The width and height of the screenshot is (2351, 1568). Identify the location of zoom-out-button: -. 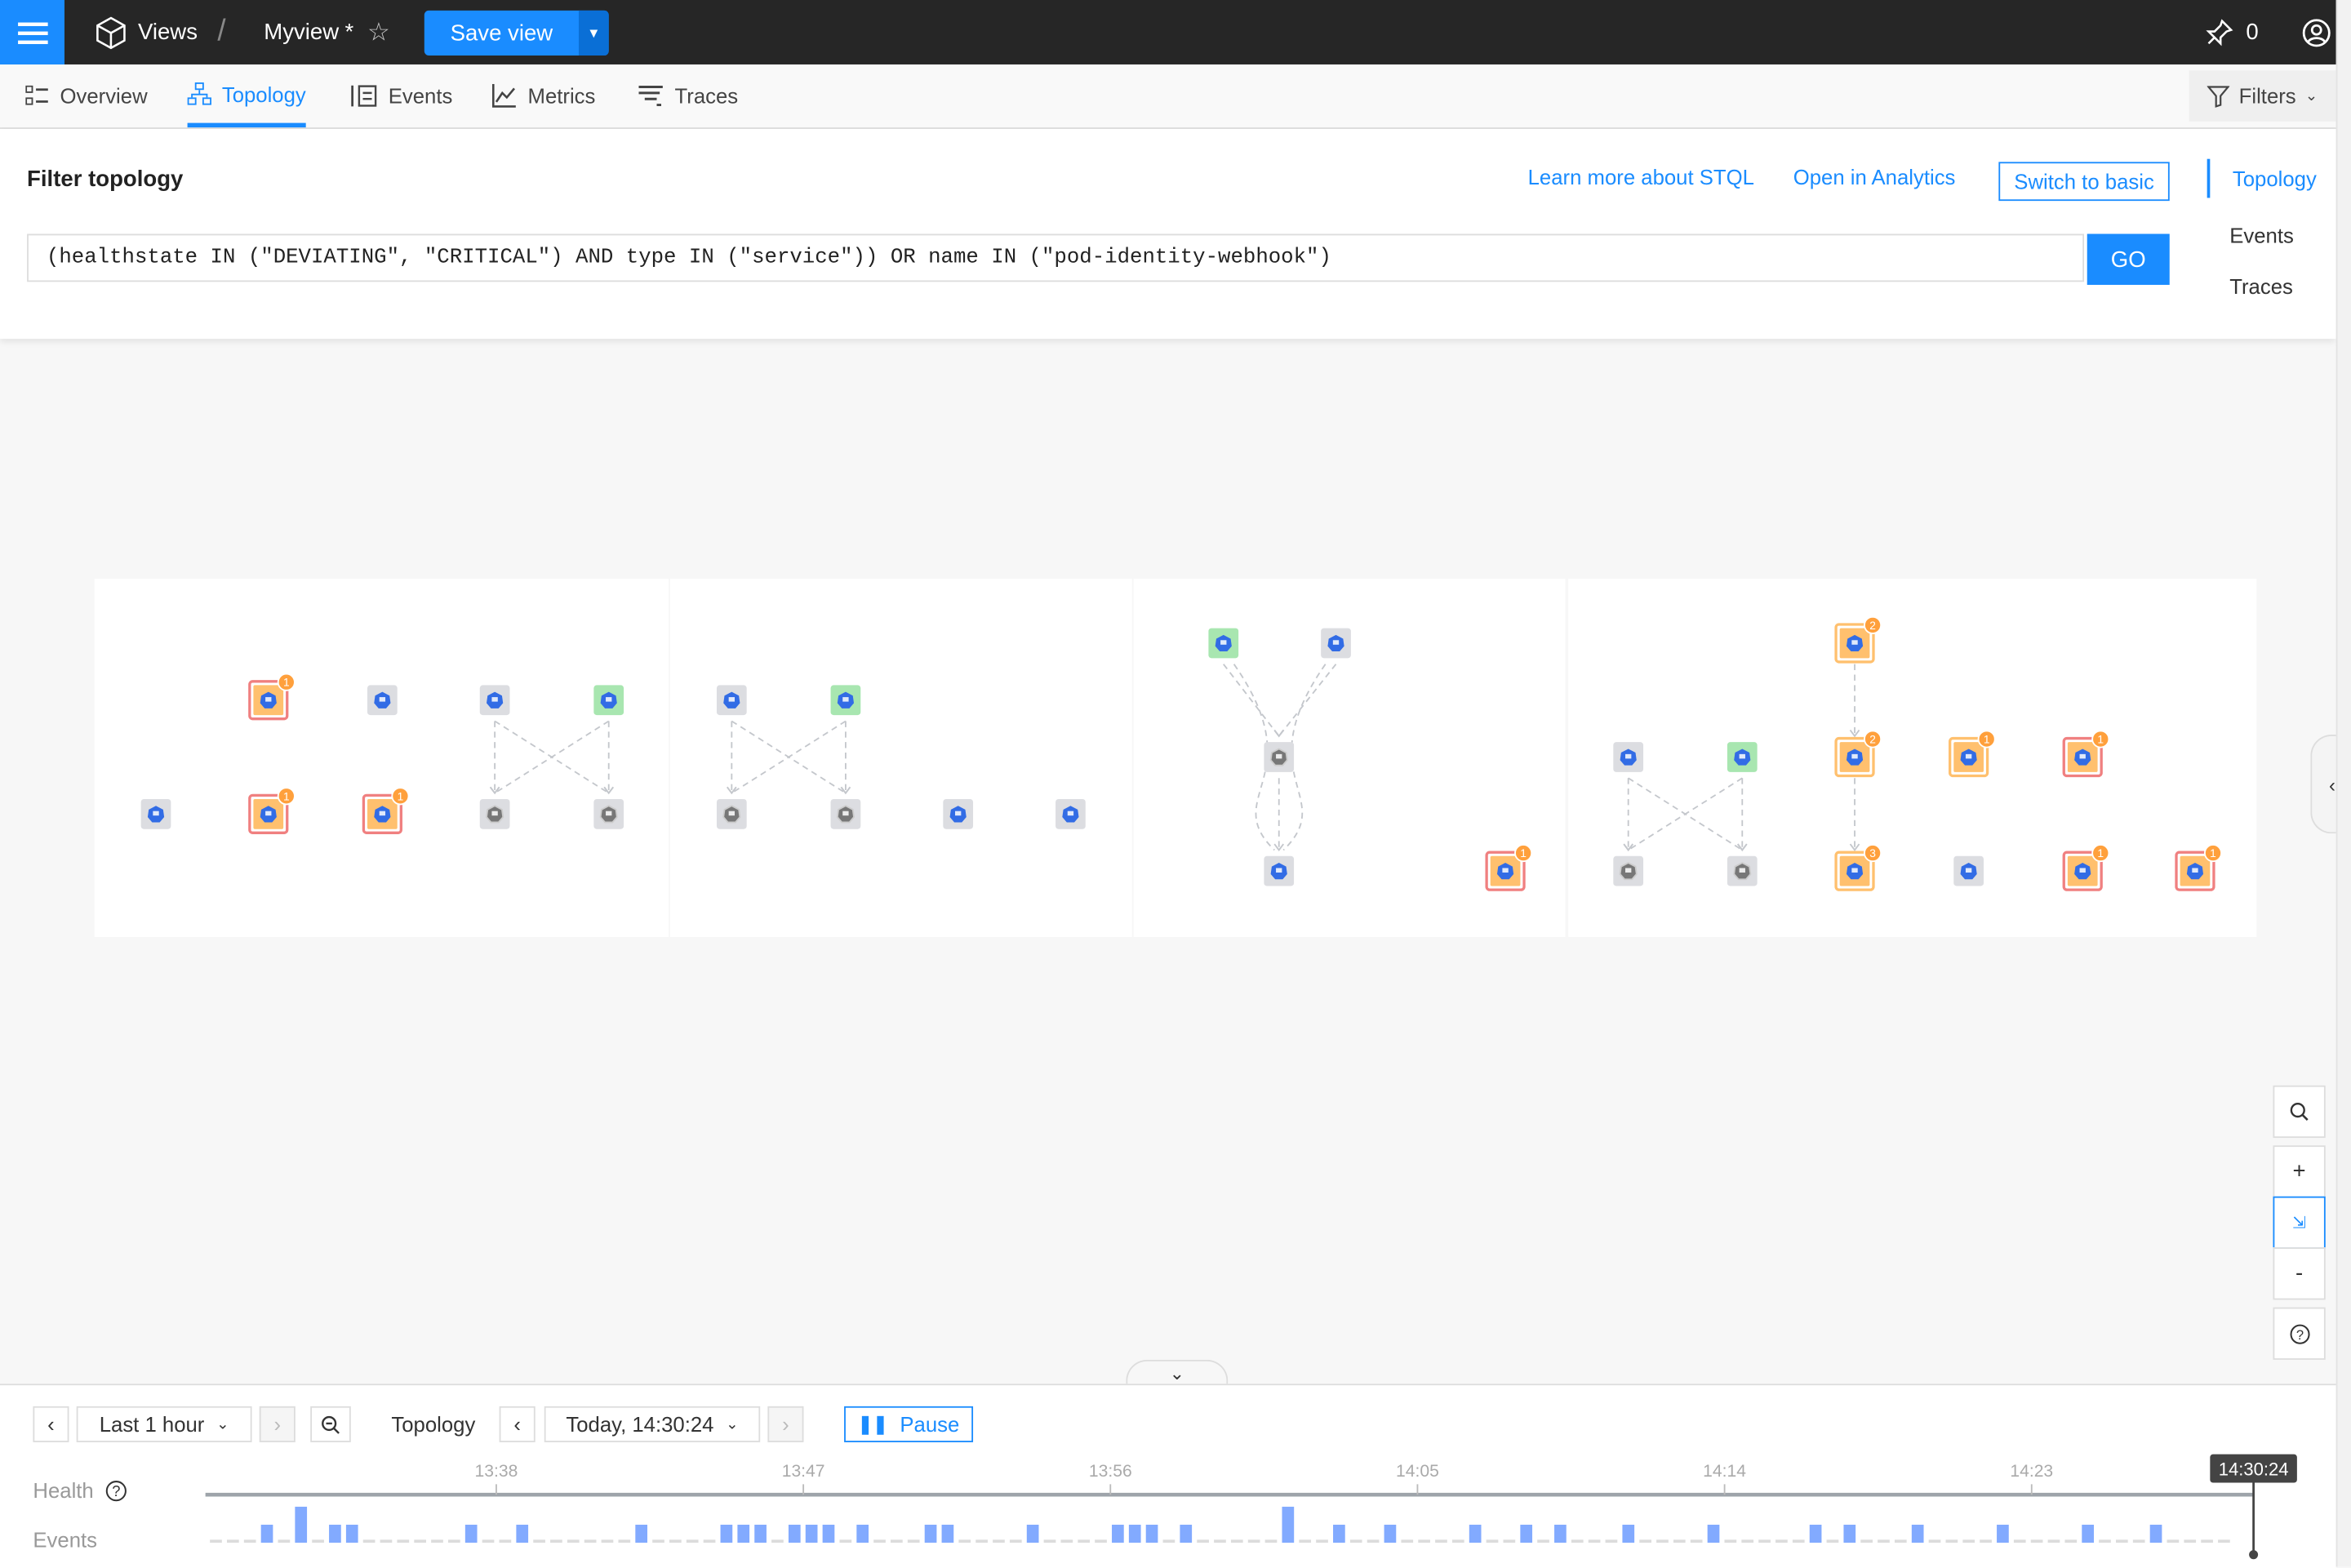
(2299, 1273).